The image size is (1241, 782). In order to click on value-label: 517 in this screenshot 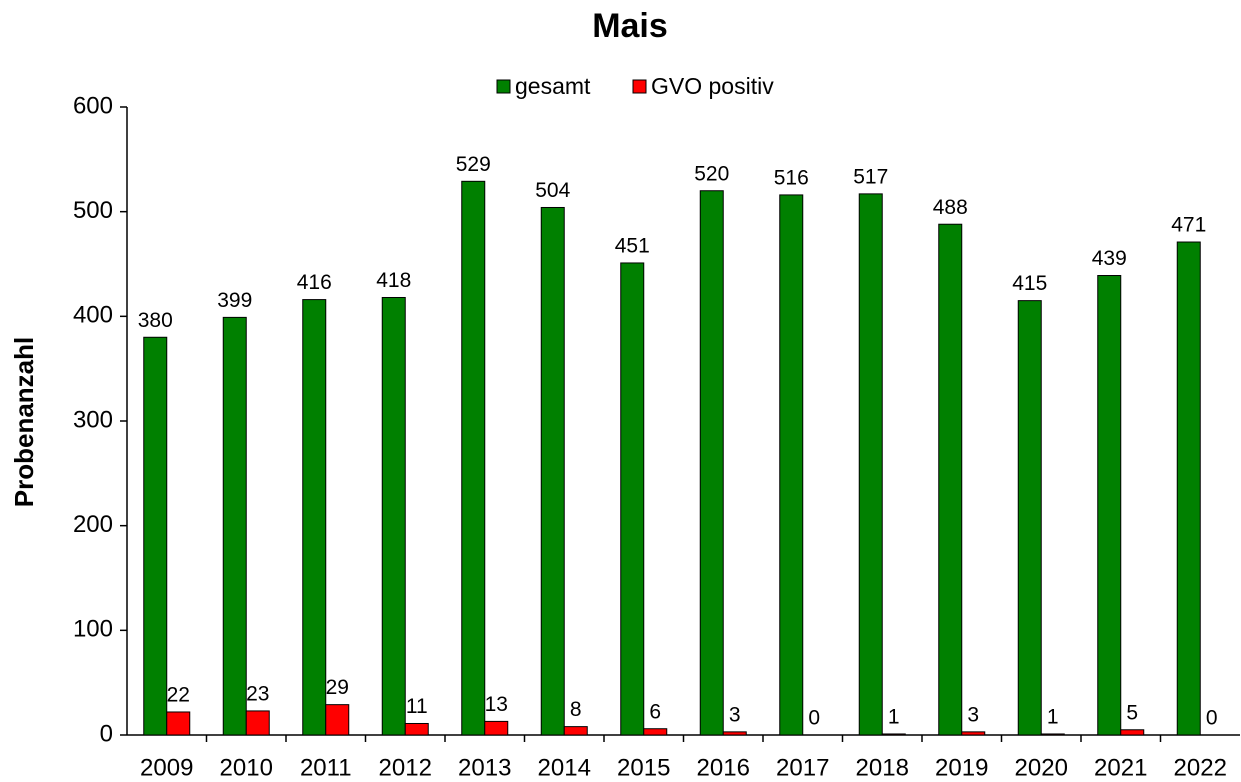, I will do `click(870, 176)`.